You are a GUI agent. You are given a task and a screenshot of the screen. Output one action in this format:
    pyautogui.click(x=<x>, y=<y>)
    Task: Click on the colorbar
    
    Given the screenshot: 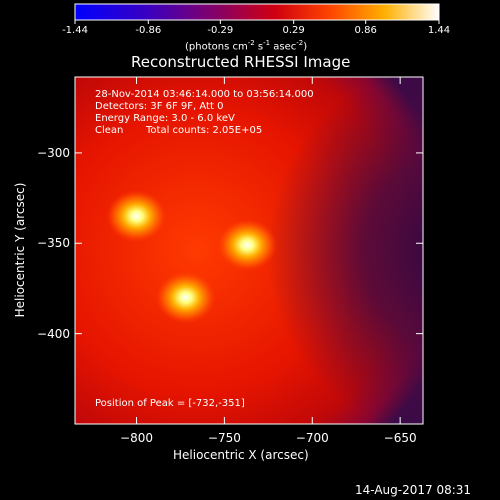 What is the action you would take?
    pyautogui.click(x=257, y=12)
    